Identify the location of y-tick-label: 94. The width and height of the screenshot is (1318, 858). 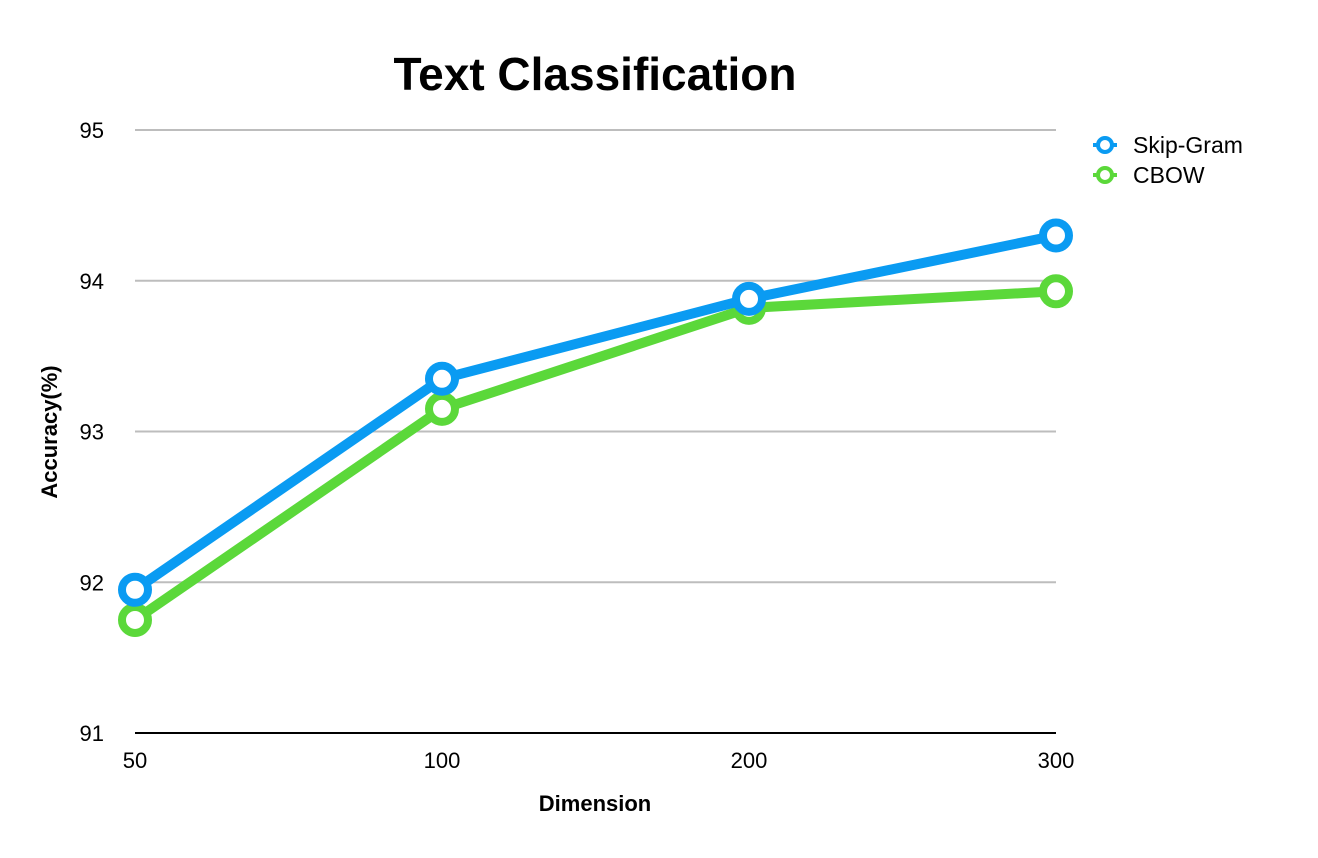
(92, 281).